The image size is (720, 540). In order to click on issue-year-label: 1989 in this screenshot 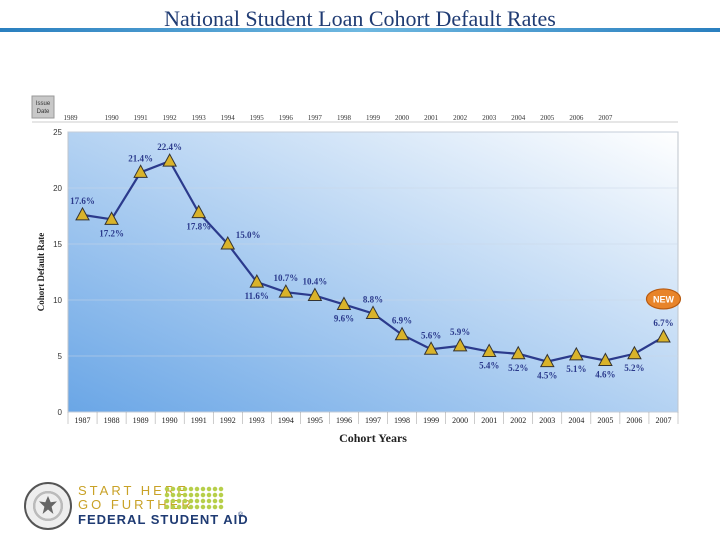, I will do `click(71, 118)`.